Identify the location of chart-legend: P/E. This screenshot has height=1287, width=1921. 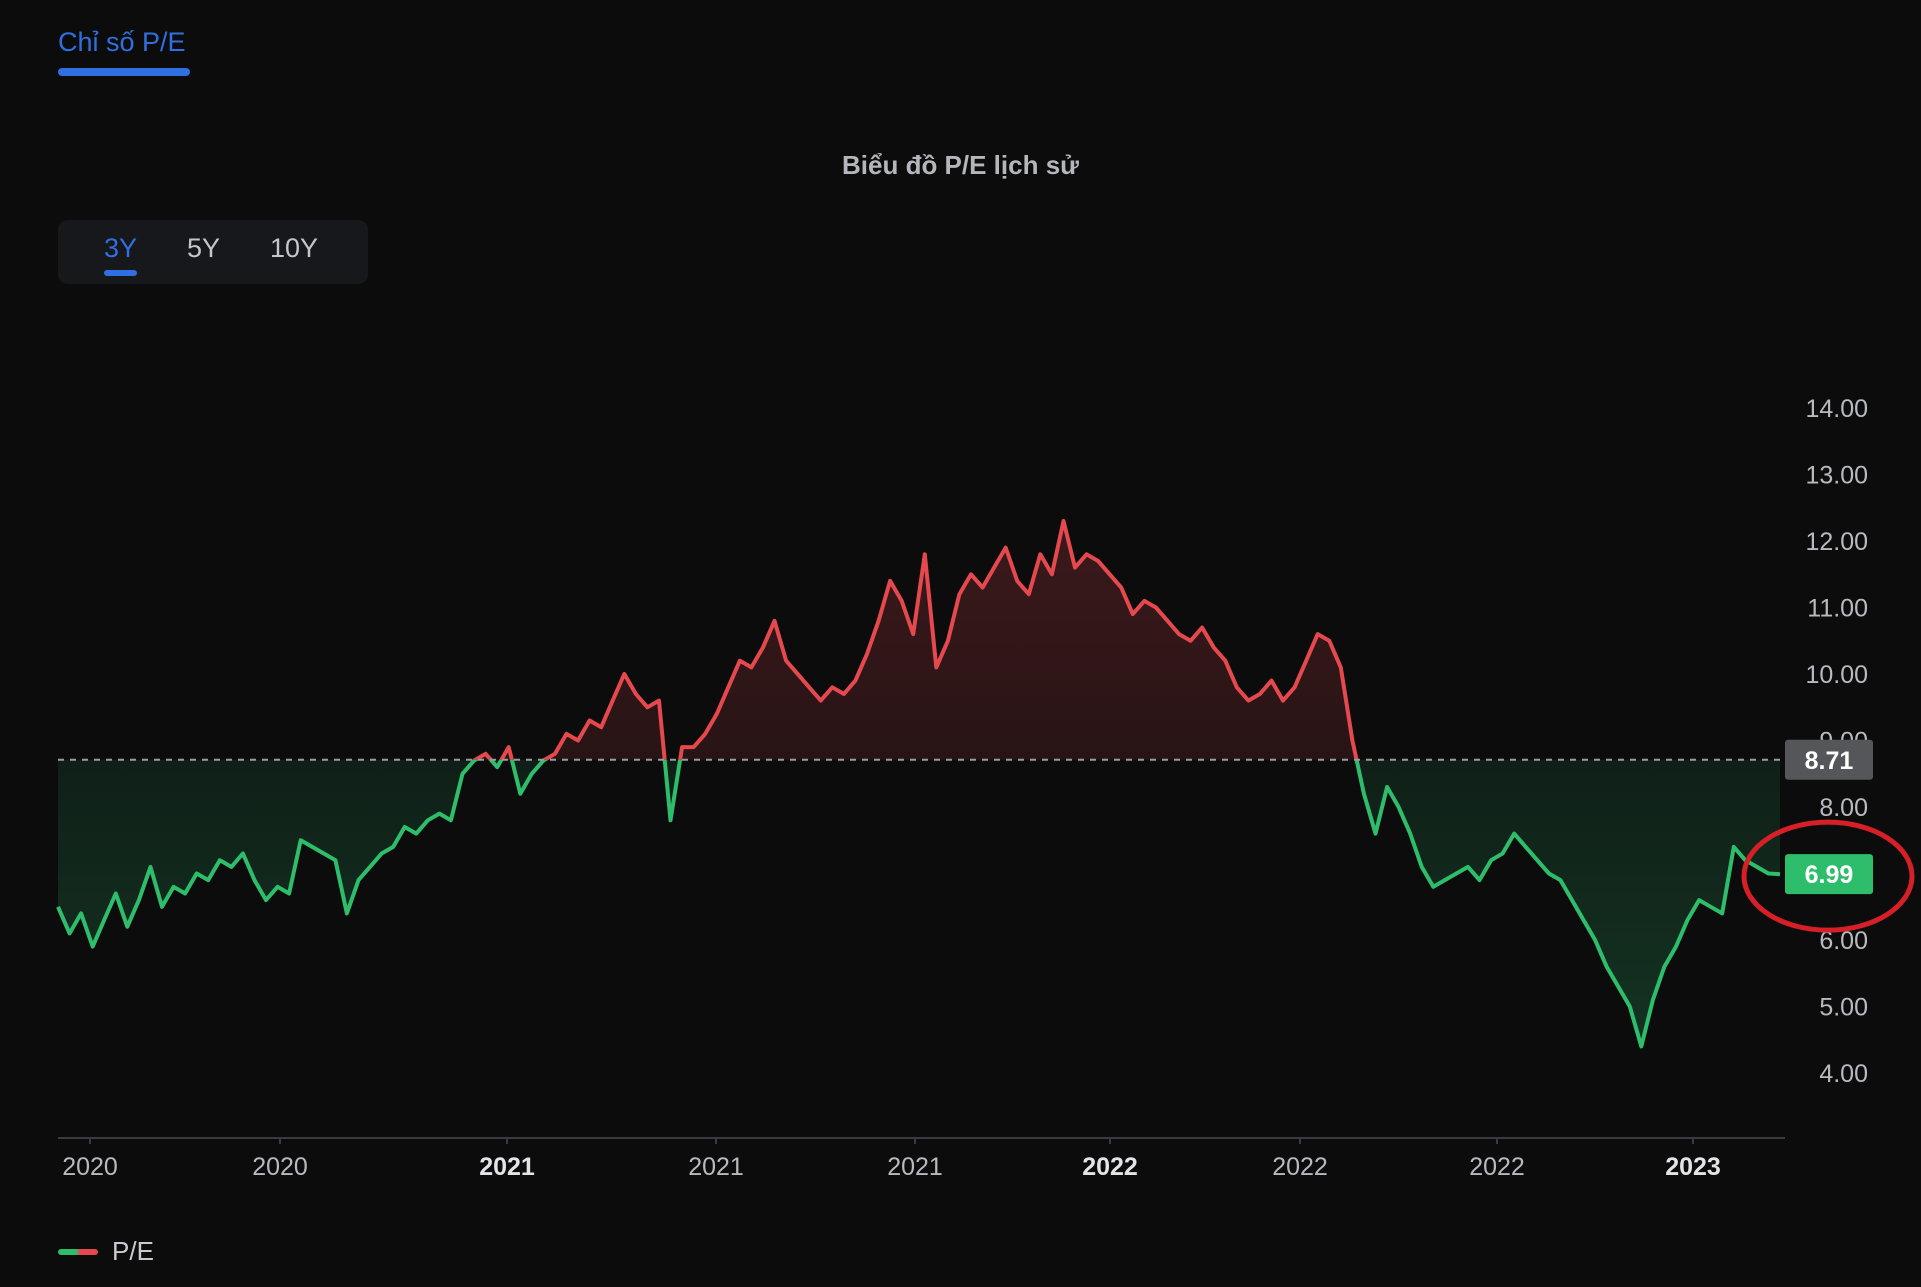
(106, 1251).